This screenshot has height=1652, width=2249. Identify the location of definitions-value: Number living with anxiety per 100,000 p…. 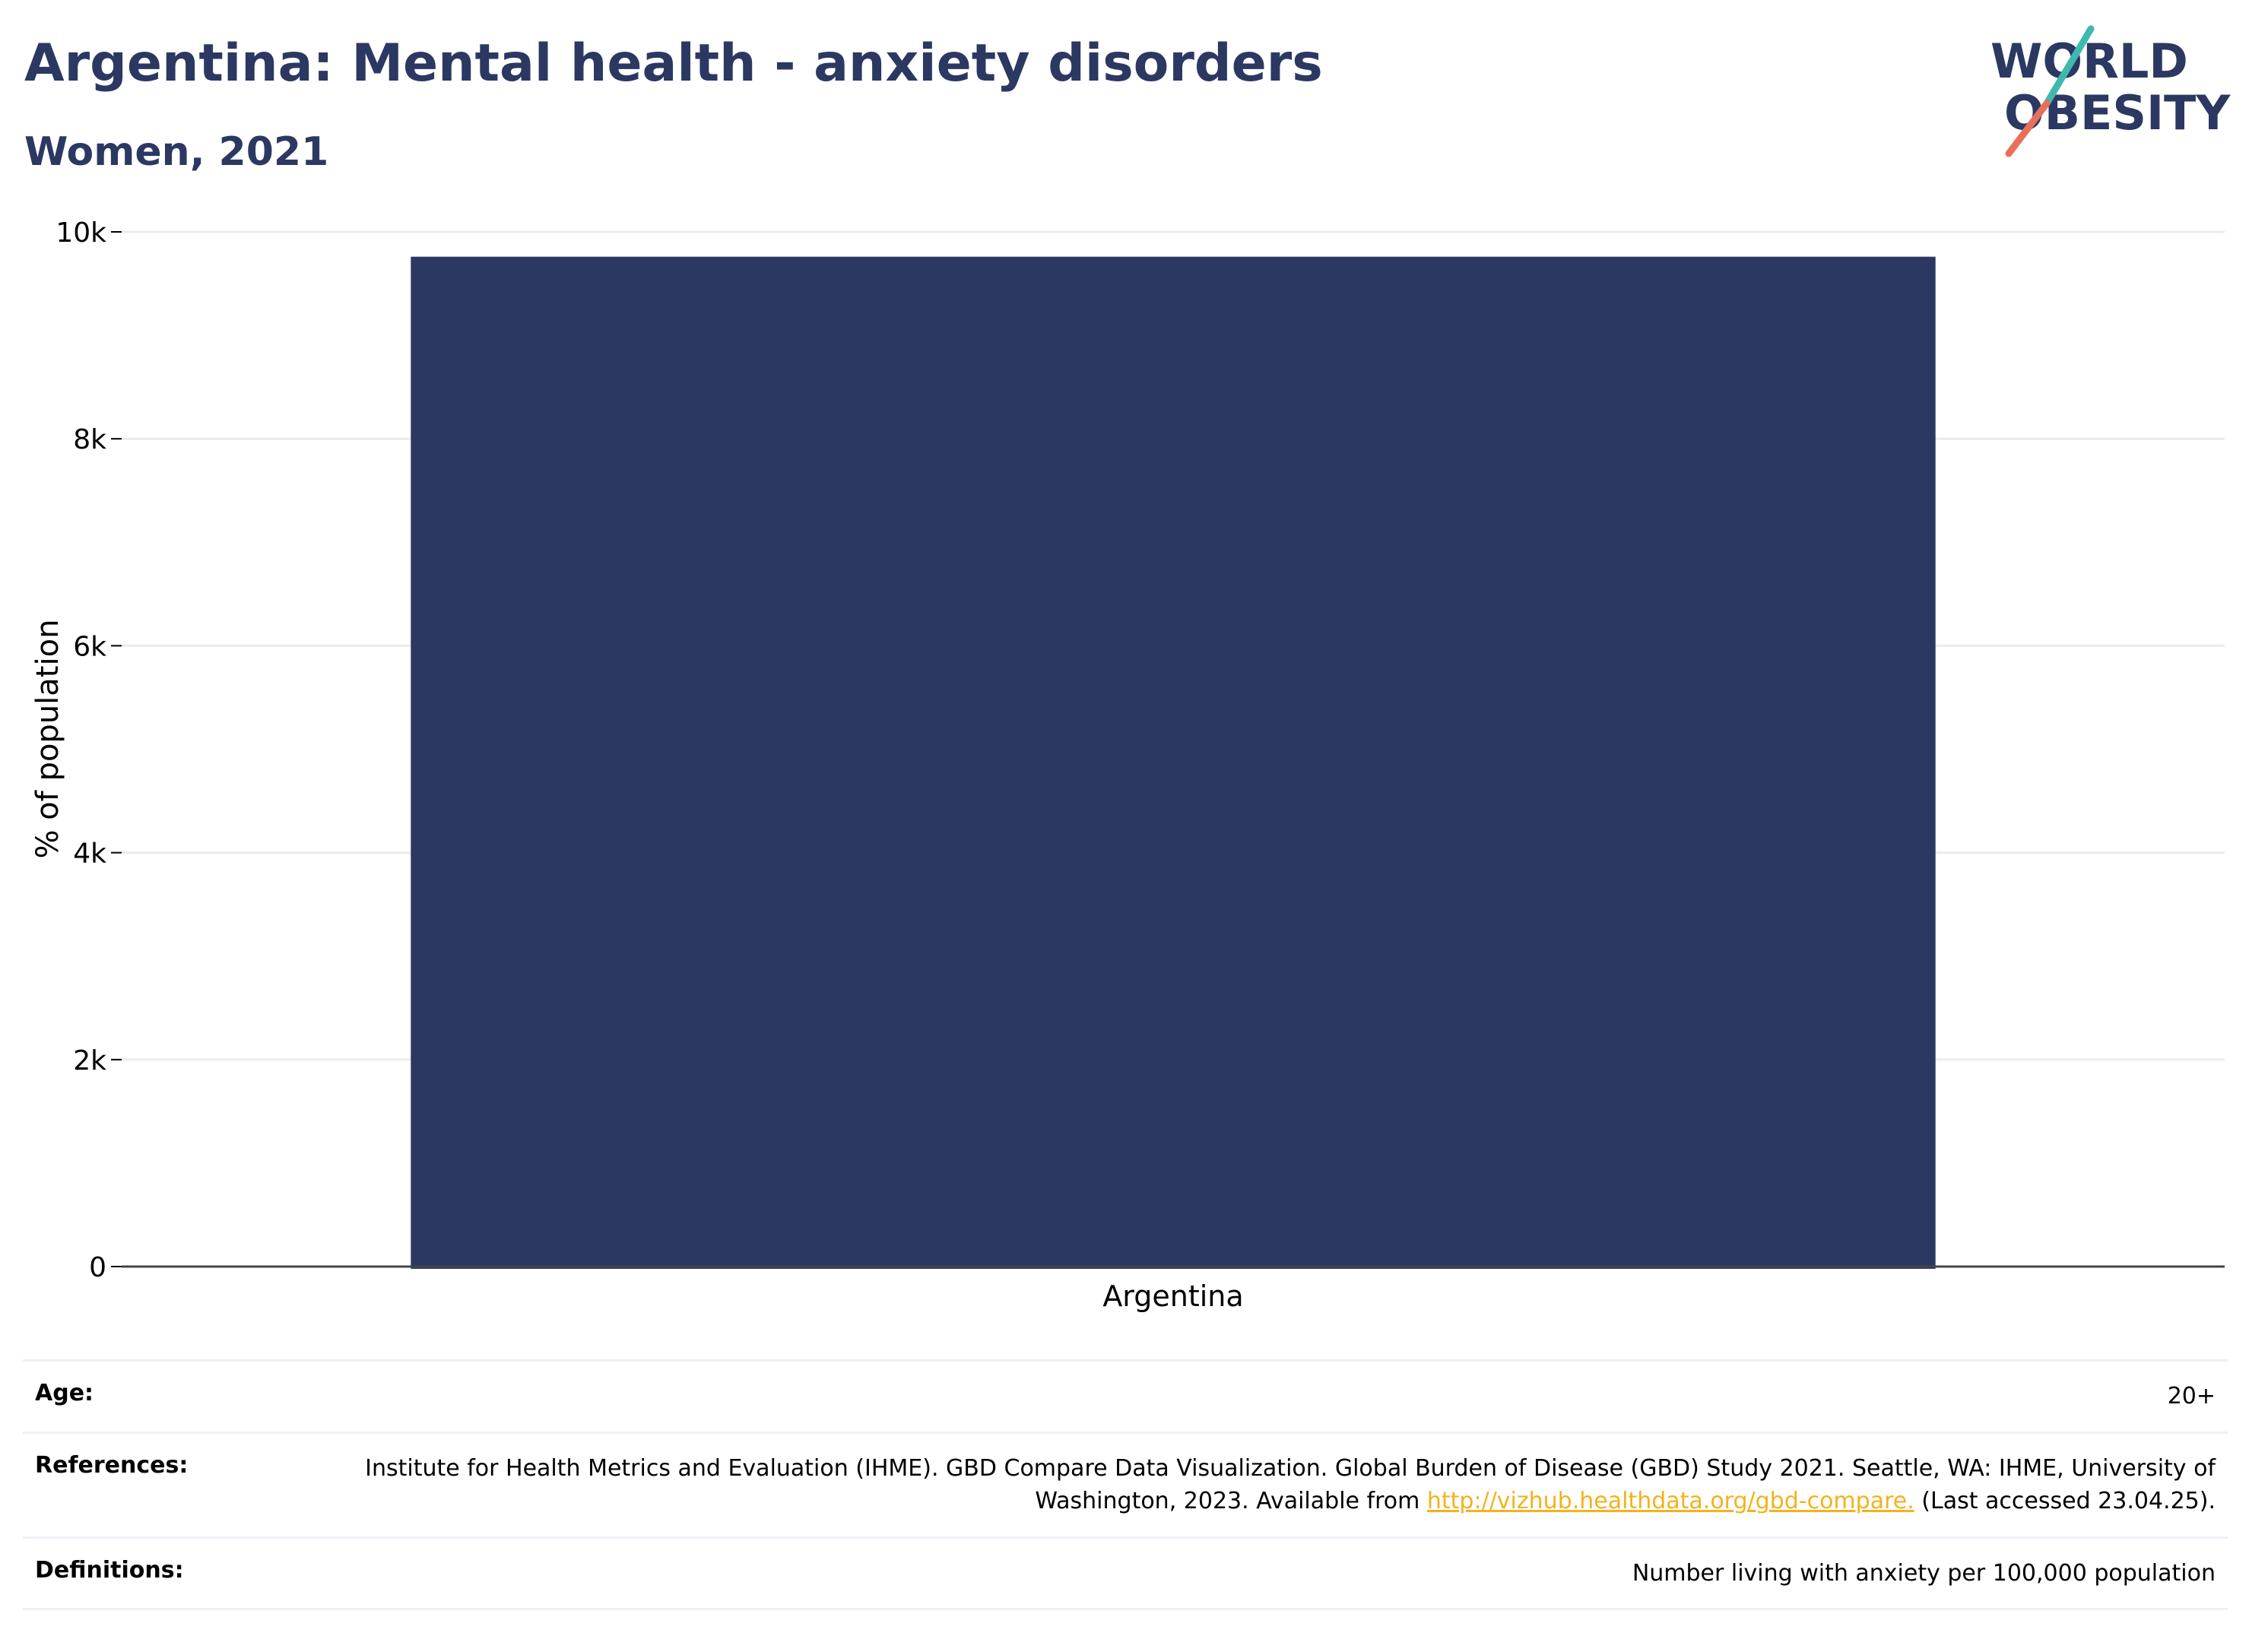
(1924, 1573).